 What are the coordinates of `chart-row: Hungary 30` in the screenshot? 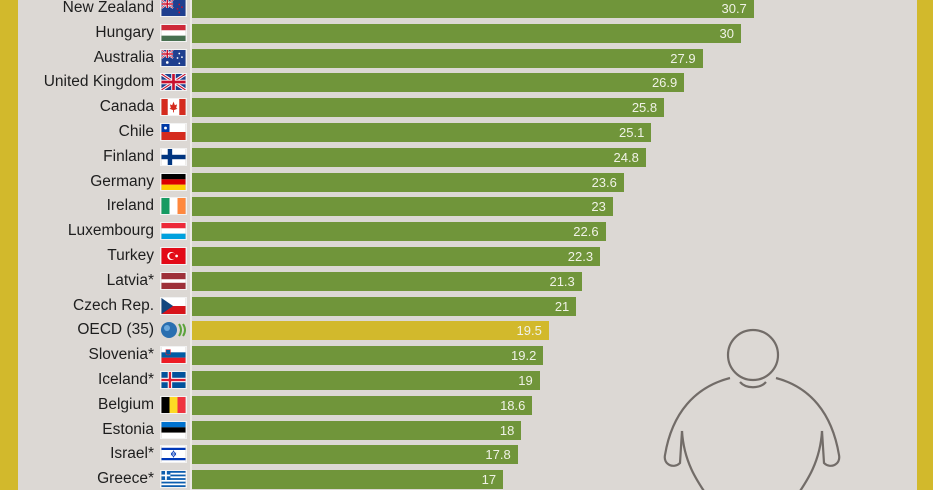 It's located at (466, 33).